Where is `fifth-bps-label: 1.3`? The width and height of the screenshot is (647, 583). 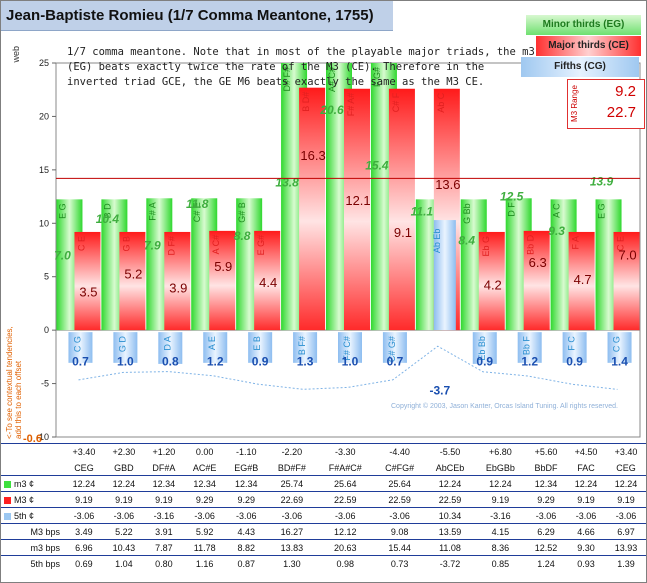 fifth-bps-label: 1.3 is located at coordinates (305, 361).